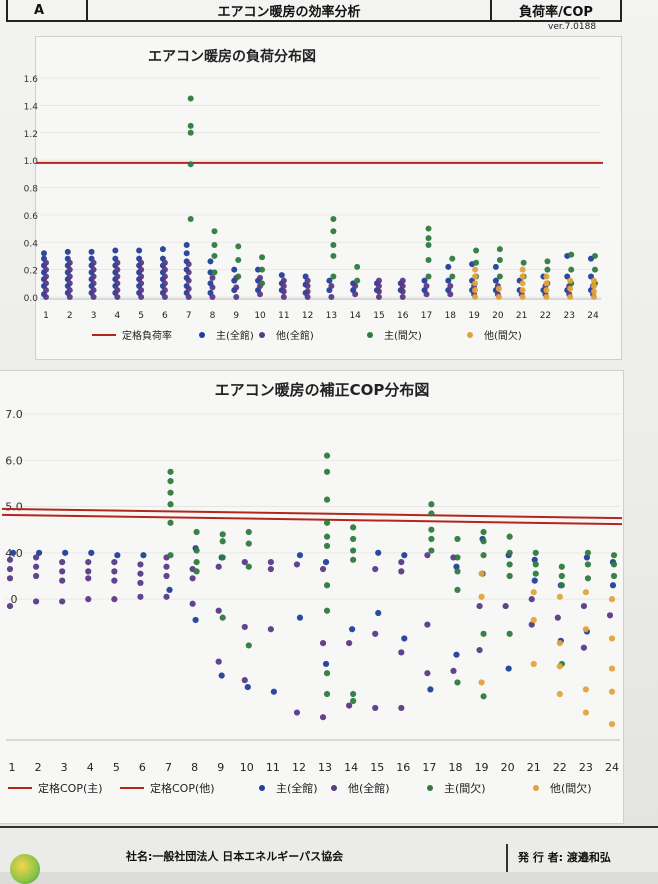  I want to click on chart2-x-tick-label: 4, so click(90, 767).